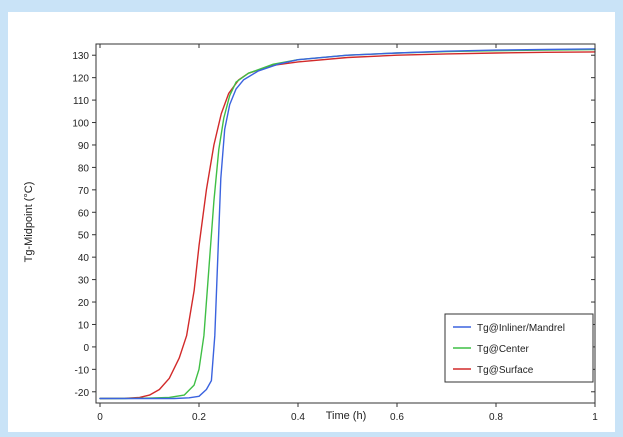 This screenshot has height=437, width=623. Describe the element at coordinates (84, 325) in the screenshot. I see `y-tick-label: 10` at that location.